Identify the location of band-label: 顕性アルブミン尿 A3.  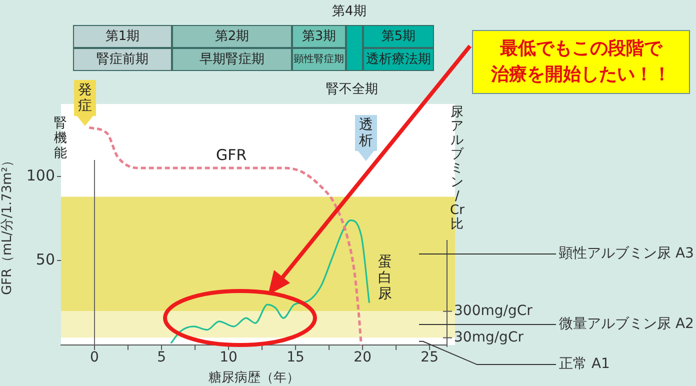
(626, 254).